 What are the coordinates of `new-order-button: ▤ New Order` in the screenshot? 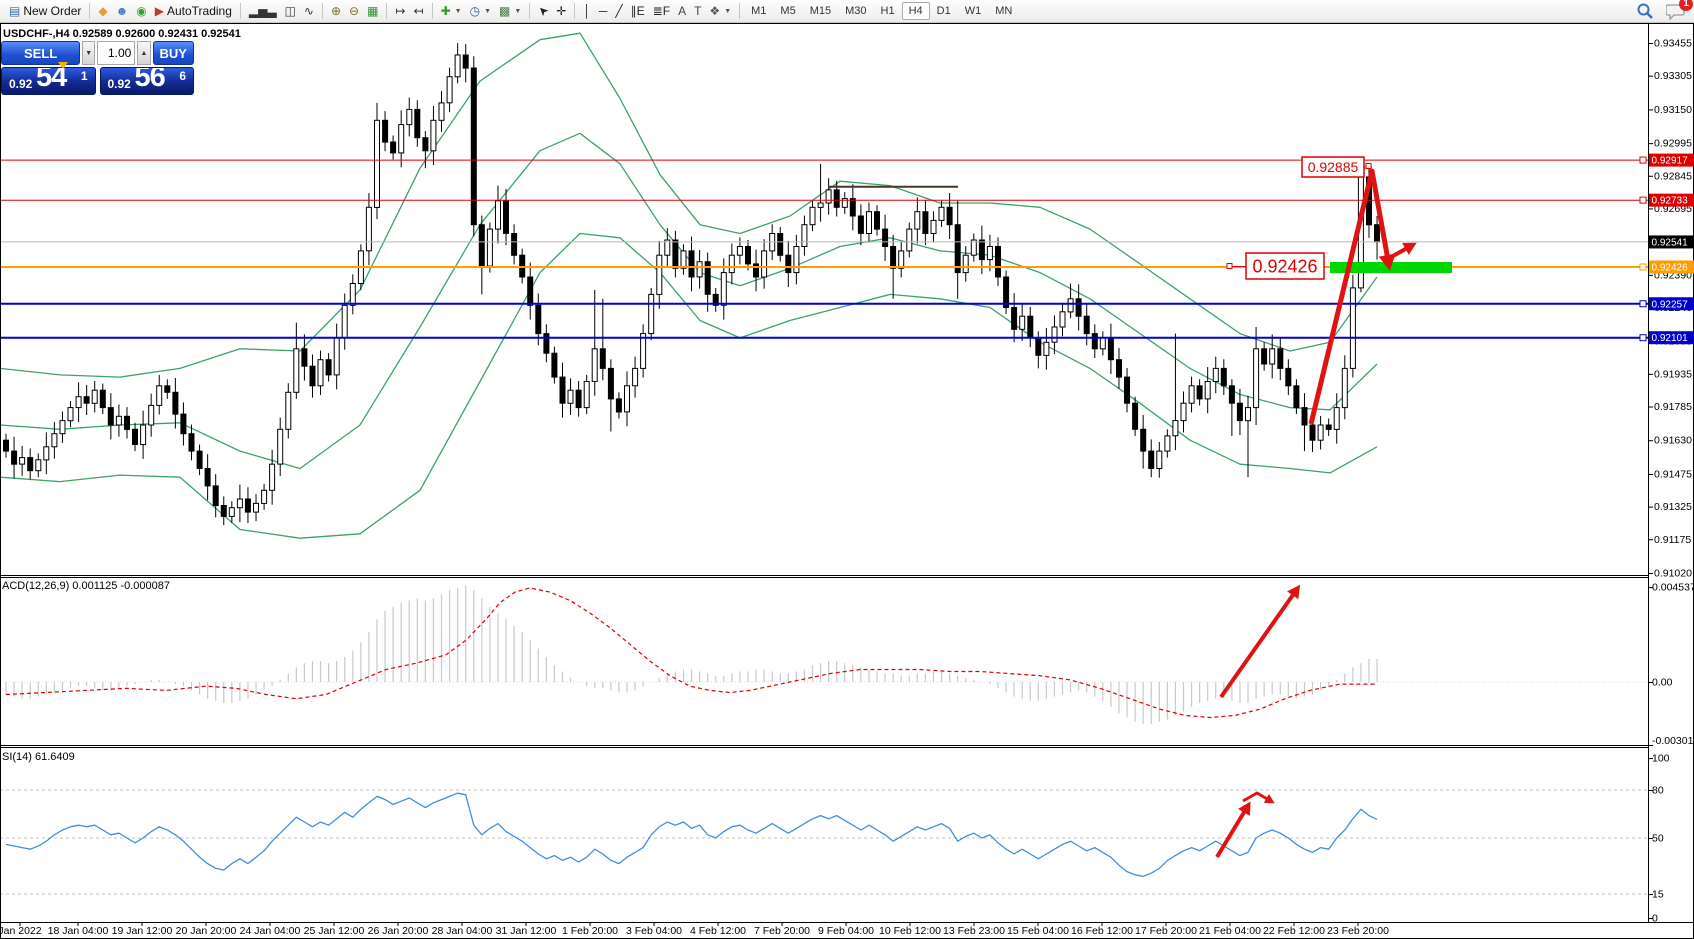 It's located at (45, 11).